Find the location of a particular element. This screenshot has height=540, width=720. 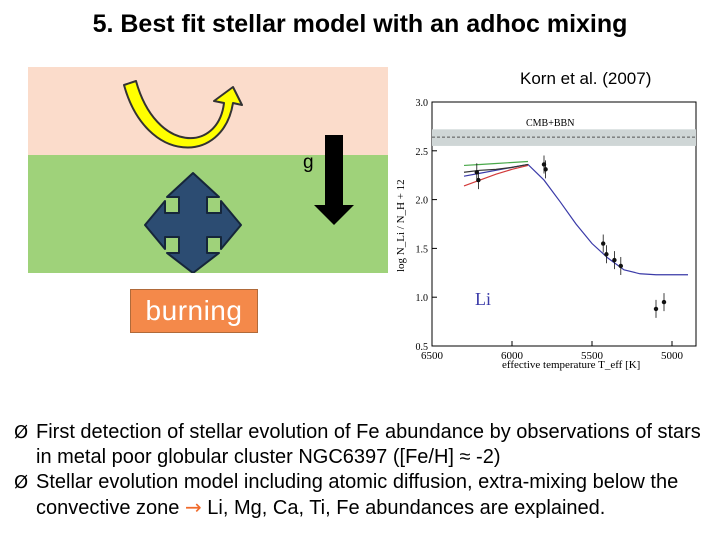

diffusion-cross-icon is located at coordinates (193, 222).